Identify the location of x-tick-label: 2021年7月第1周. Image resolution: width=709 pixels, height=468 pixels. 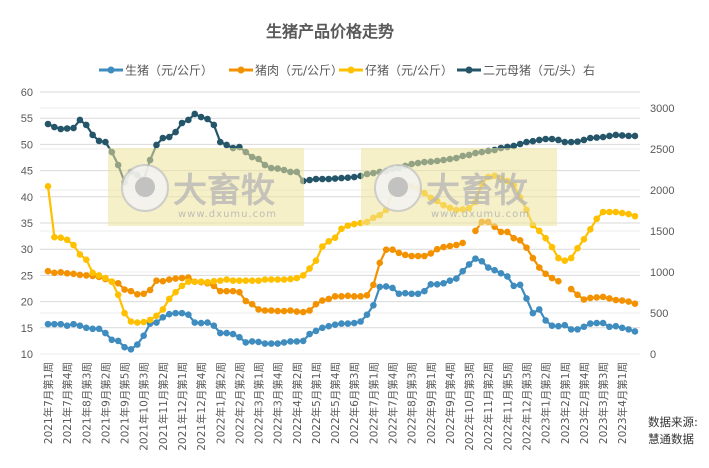
(48, 403).